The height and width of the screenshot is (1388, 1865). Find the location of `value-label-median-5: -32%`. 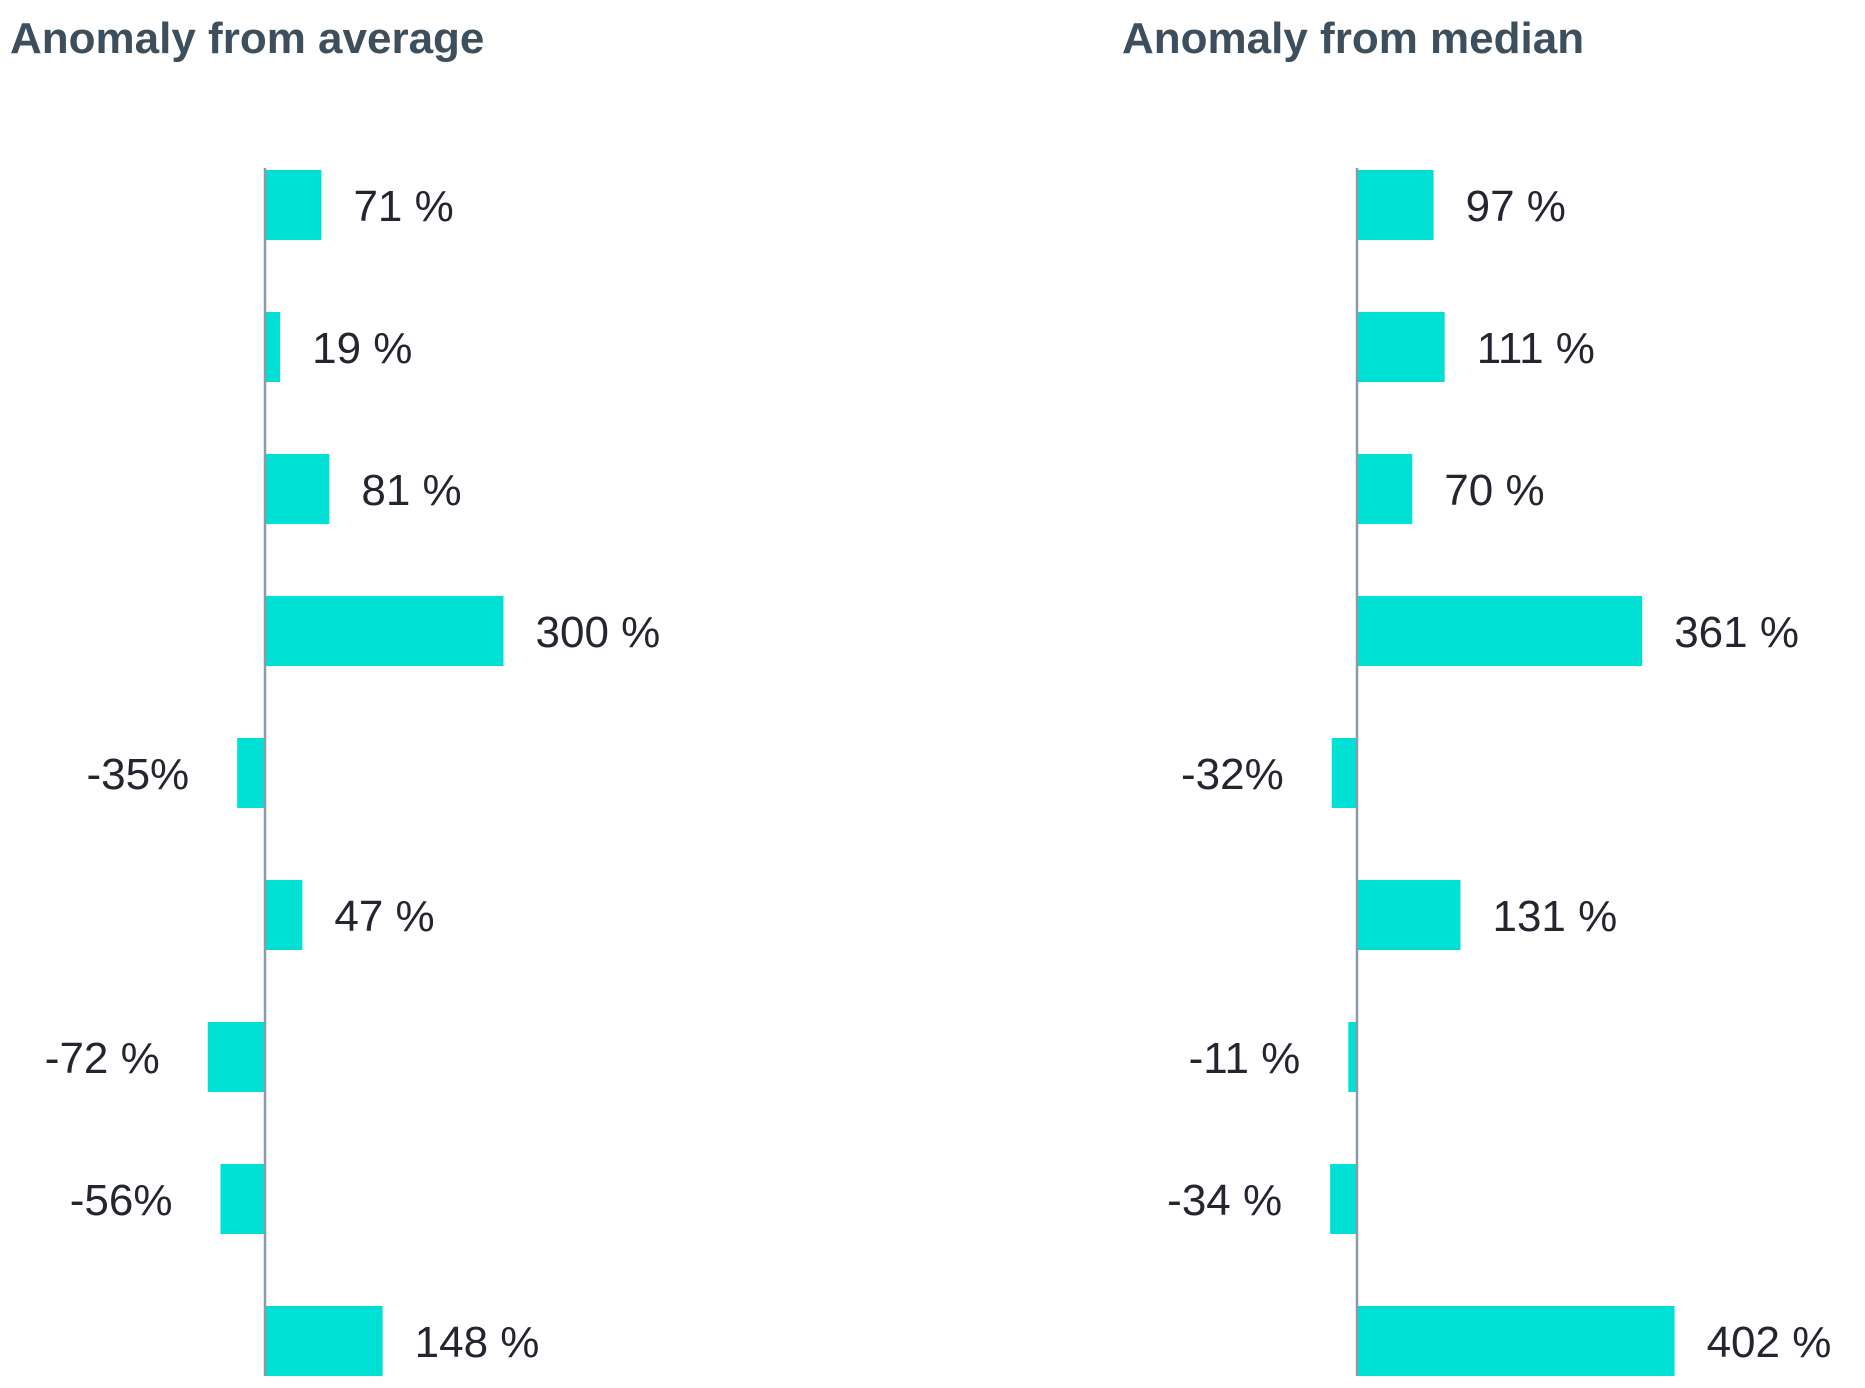

value-label-median-5: -32% is located at coordinates (1232, 774).